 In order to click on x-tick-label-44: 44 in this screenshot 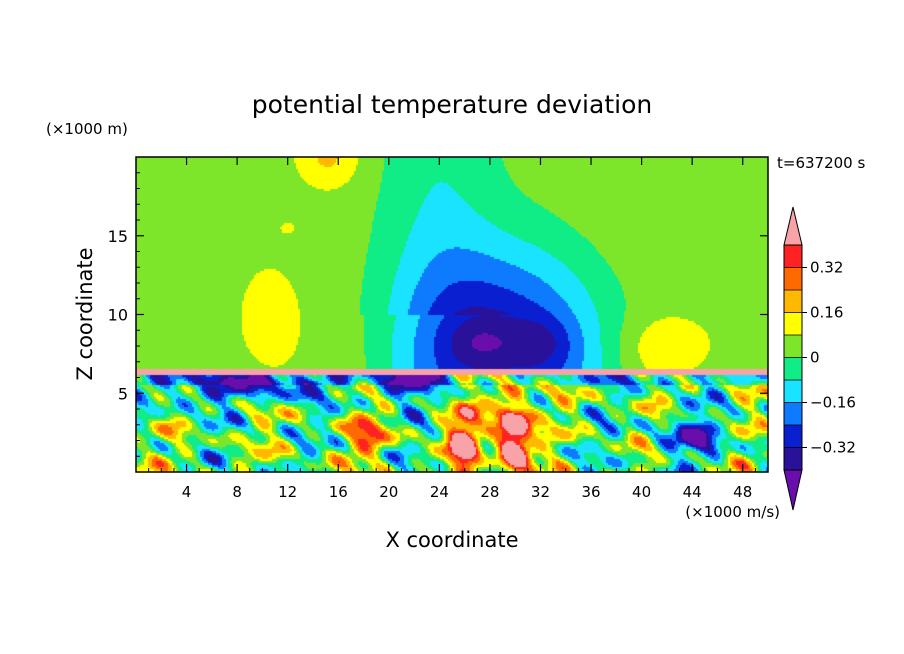, I will do `click(692, 492)`.